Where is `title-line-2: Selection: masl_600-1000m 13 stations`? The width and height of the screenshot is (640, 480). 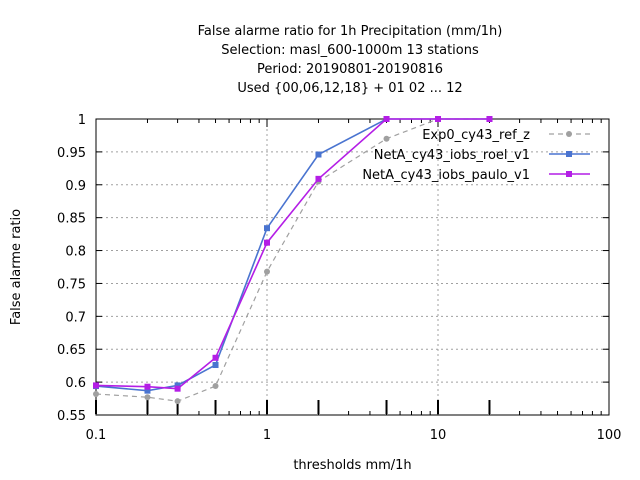
title-line-2: Selection: masl_600-1000m 13 stations is located at coordinates (350, 50).